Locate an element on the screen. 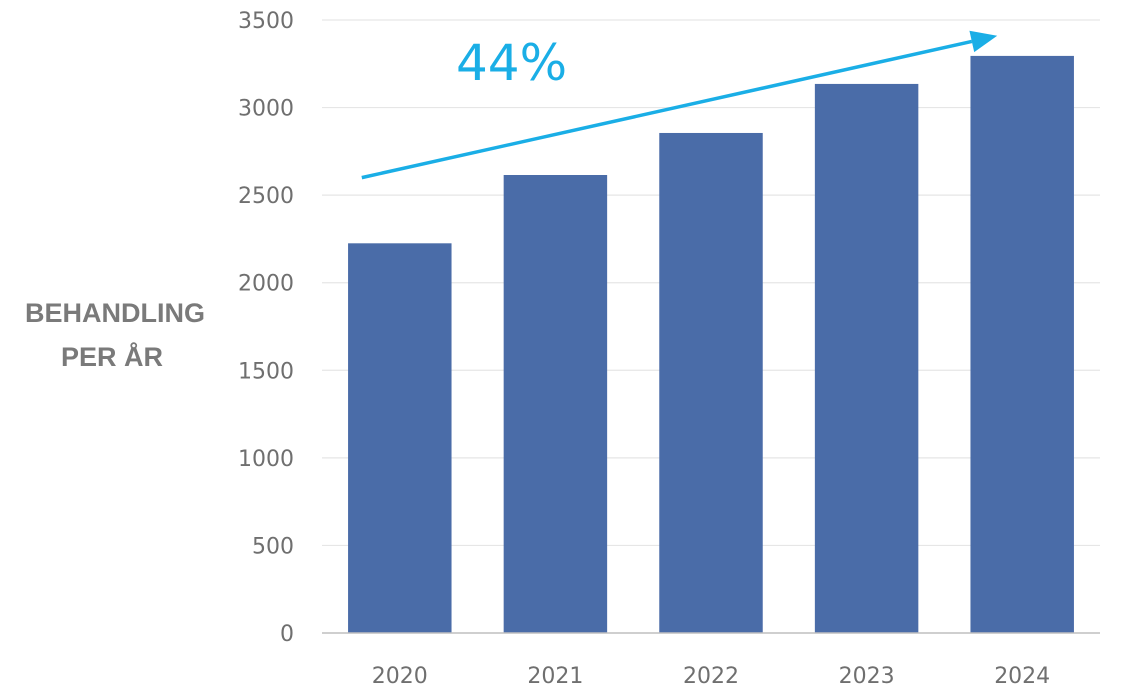 The height and width of the screenshot is (695, 1134). trend-arrow-head-icon is located at coordinates (983, 41).